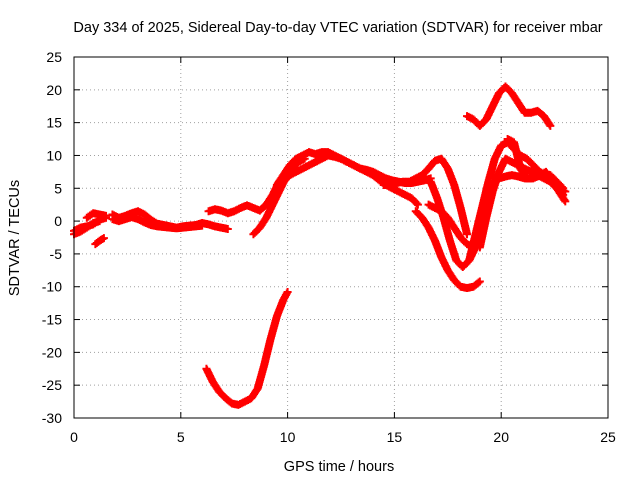 This screenshot has height=480, width=640. Describe the element at coordinates (54, 90) in the screenshot. I see `y-tick-label: 20` at that location.